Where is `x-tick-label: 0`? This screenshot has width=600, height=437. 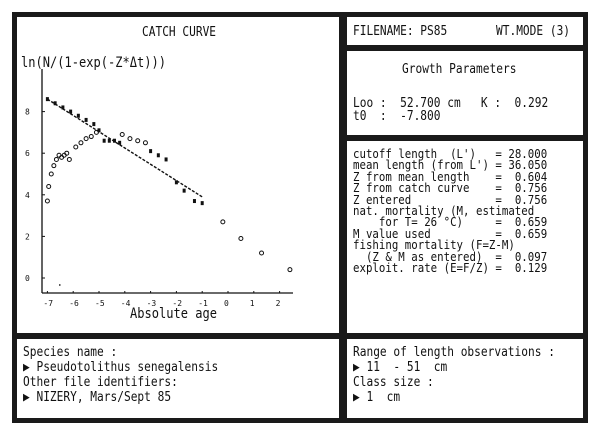 x-tick-label: 0 is located at coordinates (226, 303).